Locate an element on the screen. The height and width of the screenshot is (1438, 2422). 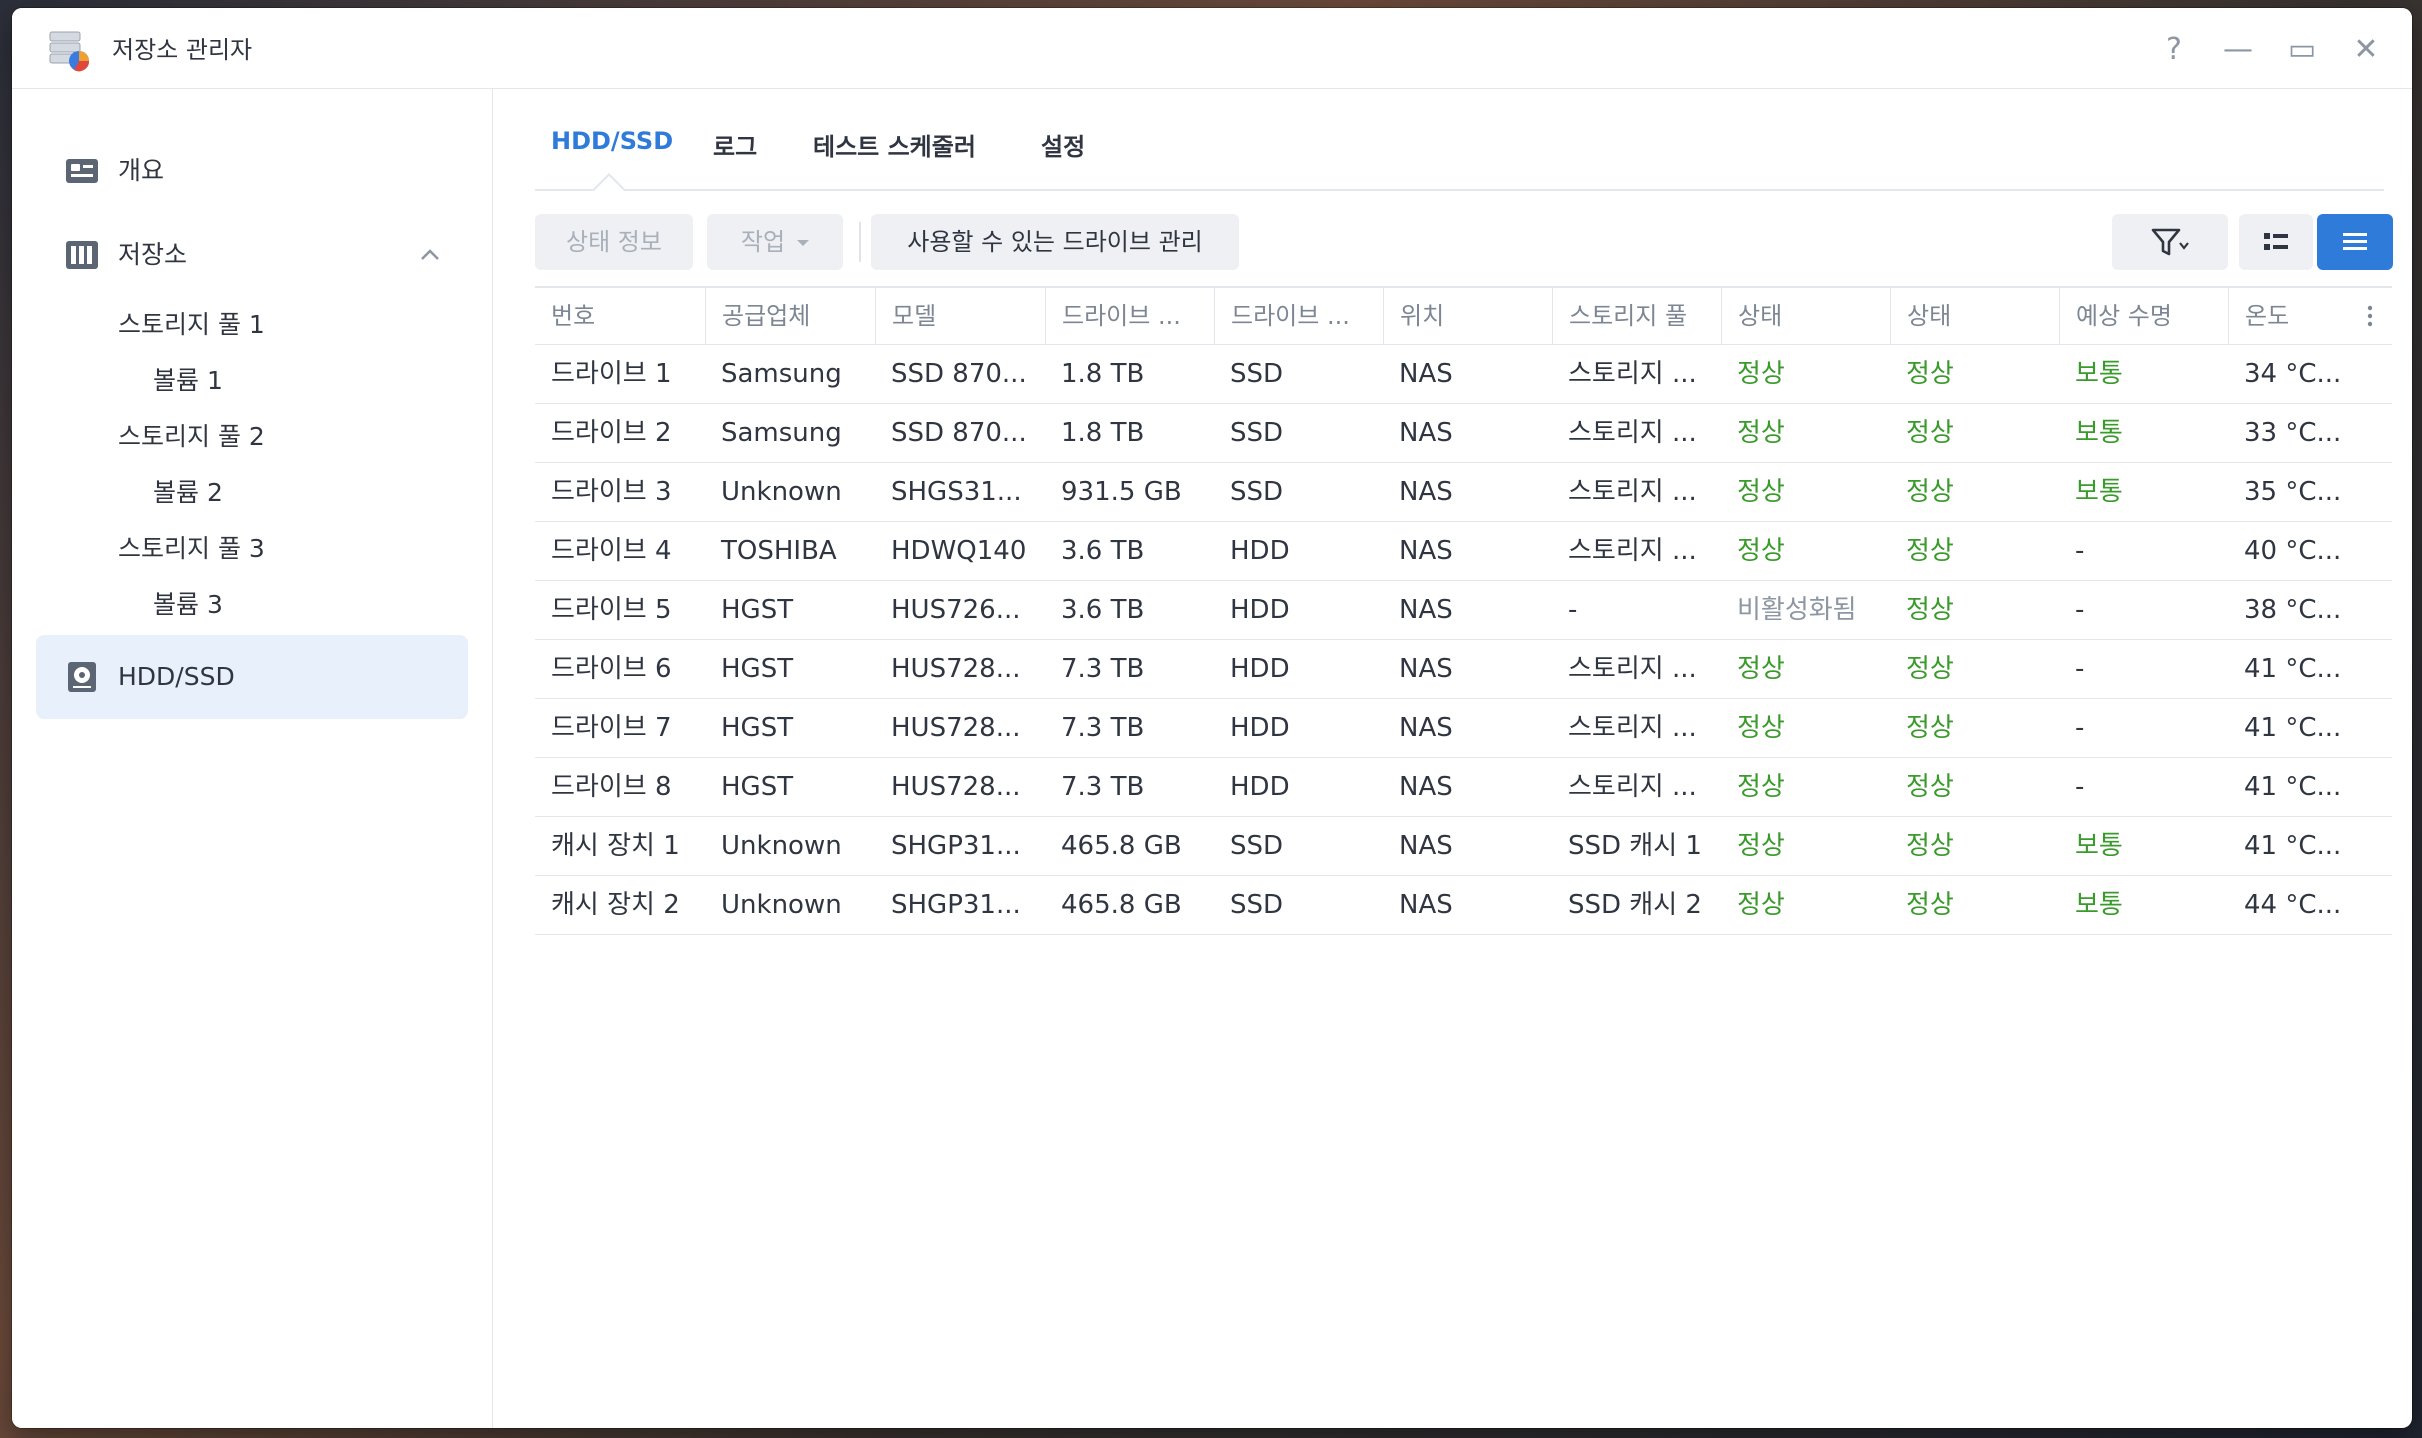
active-tab-indicator is located at coordinates (609, 190).